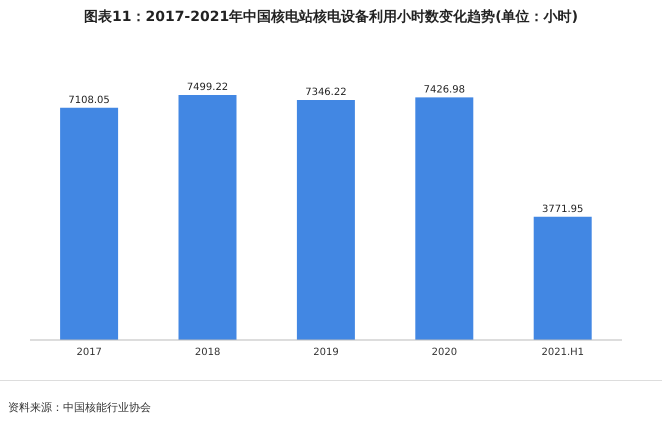 The height and width of the screenshot is (429, 662). I want to click on x-tick-label: 2021.H1, so click(563, 352).